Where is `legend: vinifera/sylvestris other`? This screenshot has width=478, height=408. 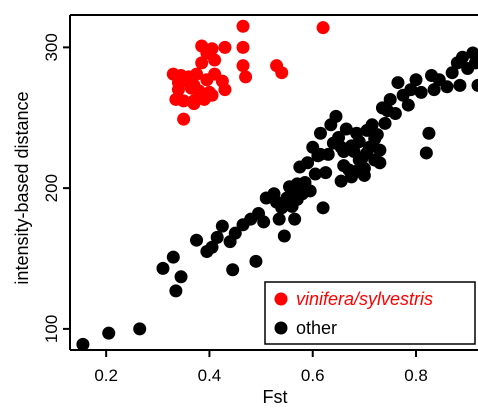
legend: vinifera/sylvestris other is located at coordinates (370, 313).